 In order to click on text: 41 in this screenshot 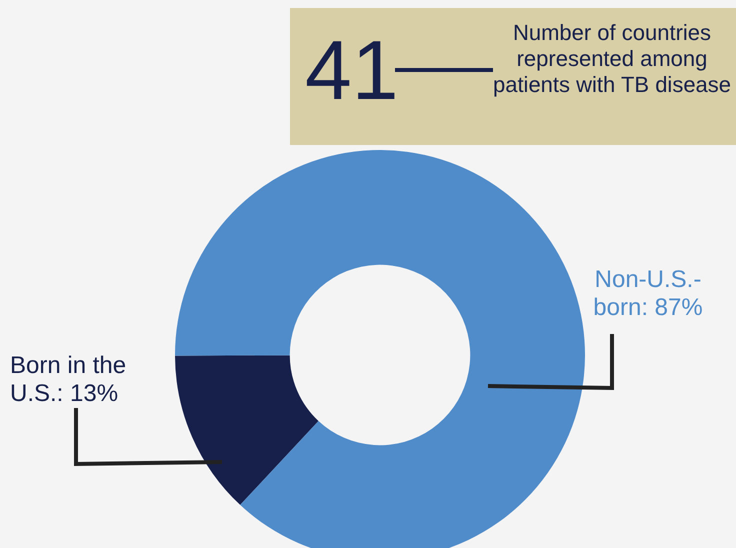, I will do `click(351, 70)`.